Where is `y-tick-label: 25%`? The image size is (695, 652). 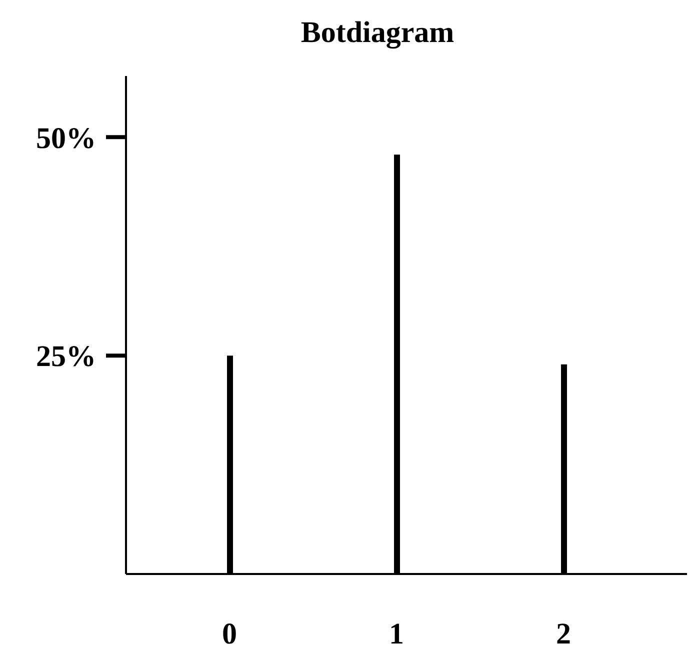 y-tick-label: 25% is located at coordinates (66, 357).